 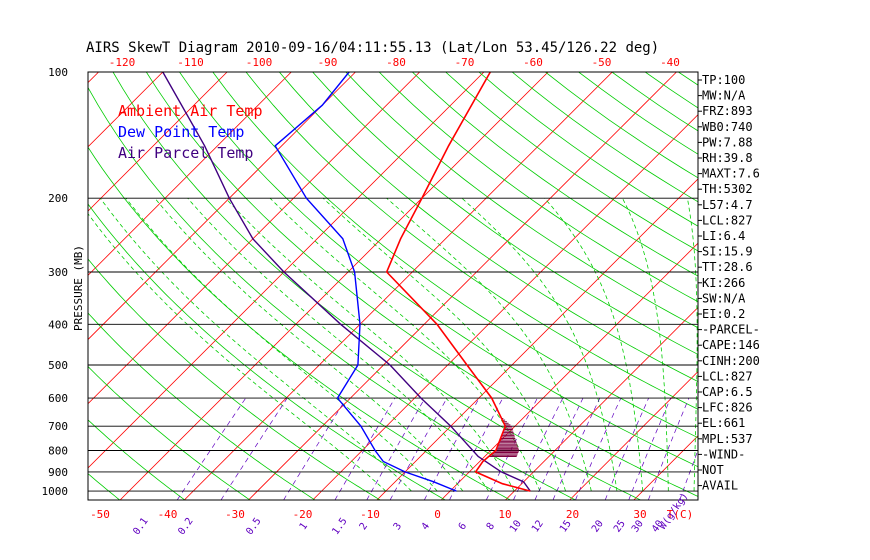 I want to click on index-label: SI:15.9, so click(x=727, y=252).